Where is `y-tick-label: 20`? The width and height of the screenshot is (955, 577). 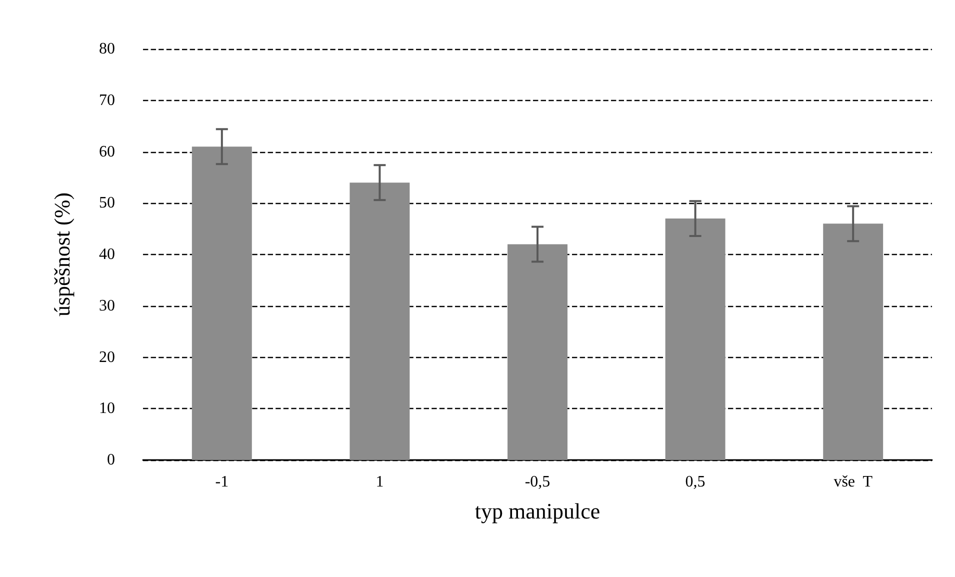 y-tick-label: 20 is located at coordinates (107, 357).